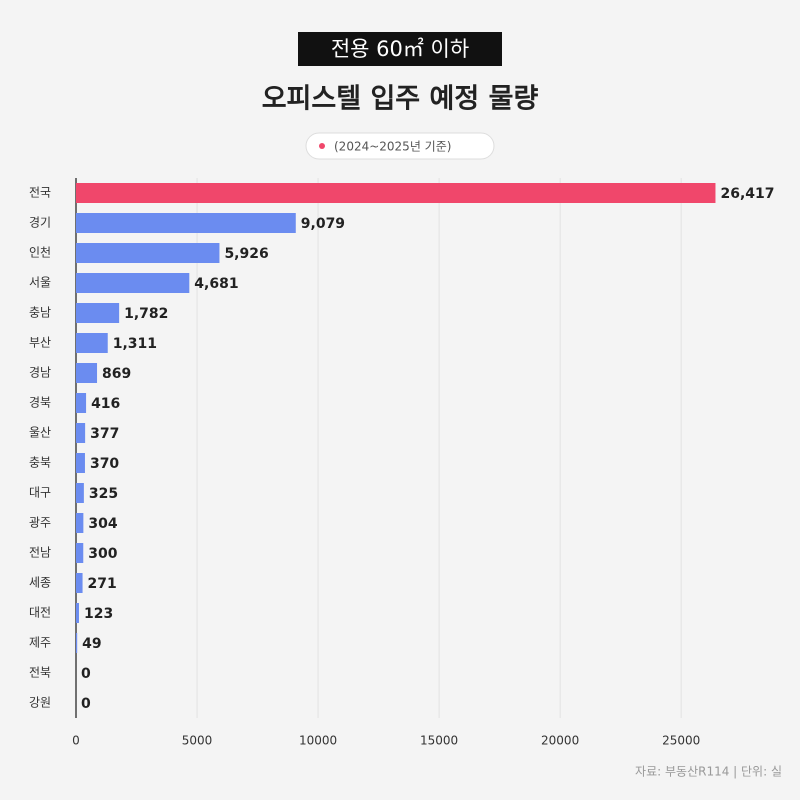 This screenshot has height=800, width=800. I want to click on y-tick-label: 서울, so click(40, 283).